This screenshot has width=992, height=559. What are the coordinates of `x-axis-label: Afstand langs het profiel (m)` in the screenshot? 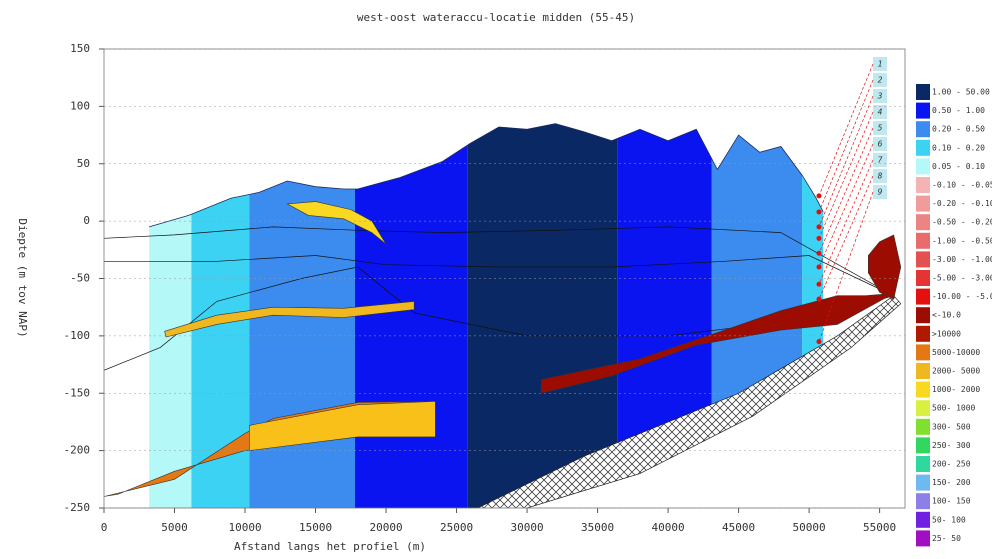 It's located at (330, 546).